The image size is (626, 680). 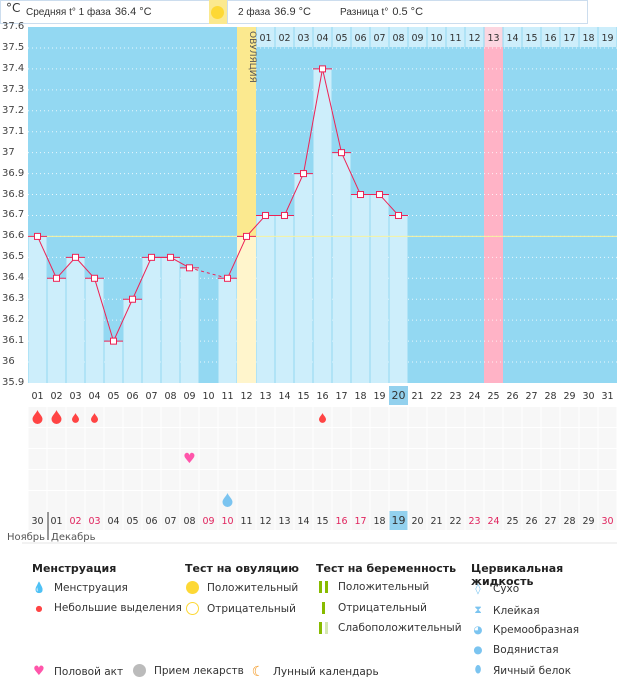 What do you see at coordinates (341, 521) in the screenshot?
I see `date-label: 16` at bounding box center [341, 521].